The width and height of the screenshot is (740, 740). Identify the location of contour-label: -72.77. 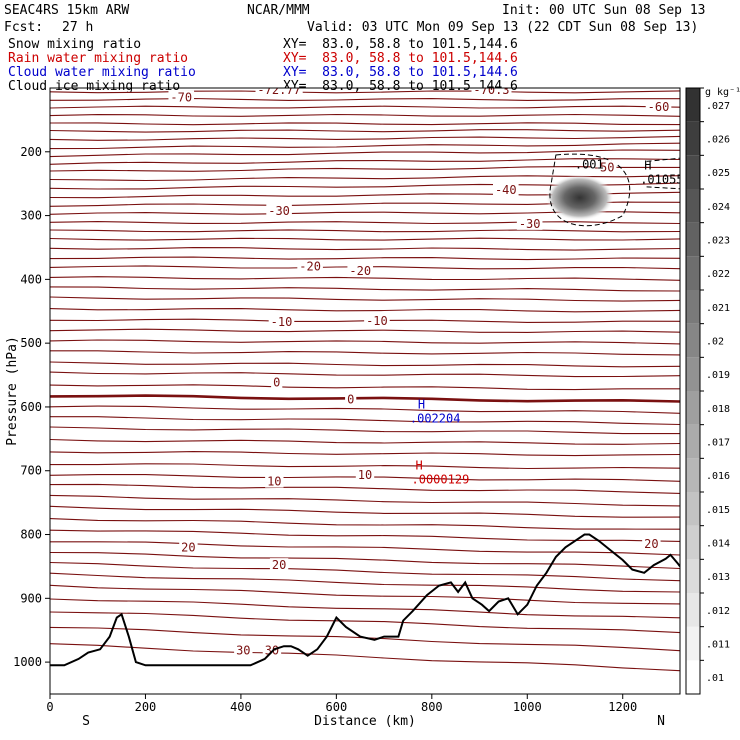
(278, 90).